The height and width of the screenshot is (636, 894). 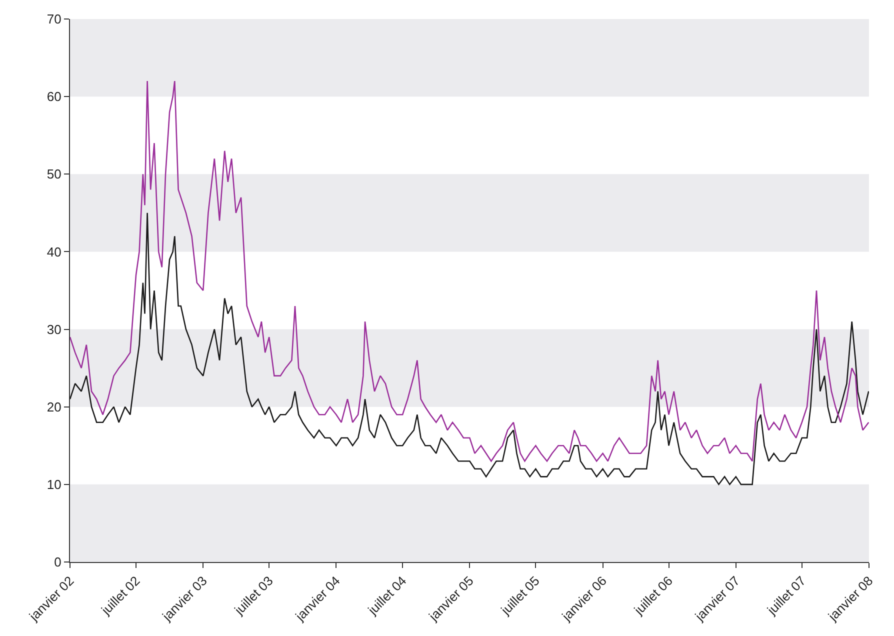 I want to click on y-tick-label: 40, so click(x=54, y=252).